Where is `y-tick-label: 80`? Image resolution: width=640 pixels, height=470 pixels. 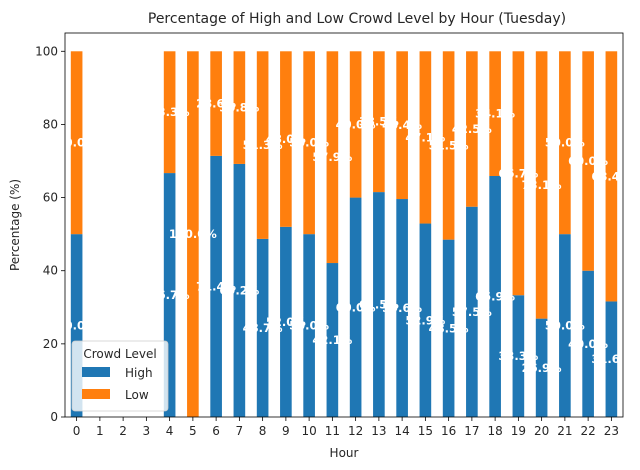
y-tick-label: 80 is located at coordinates (50, 124).